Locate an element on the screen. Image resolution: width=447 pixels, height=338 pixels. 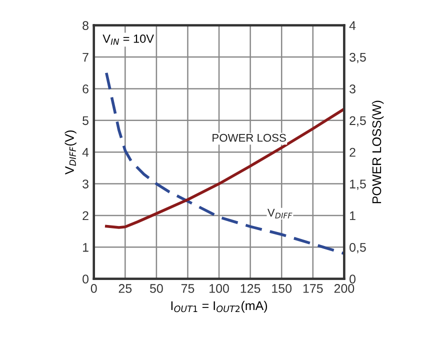
y-tick-label: 2 is located at coordinates (85, 215).